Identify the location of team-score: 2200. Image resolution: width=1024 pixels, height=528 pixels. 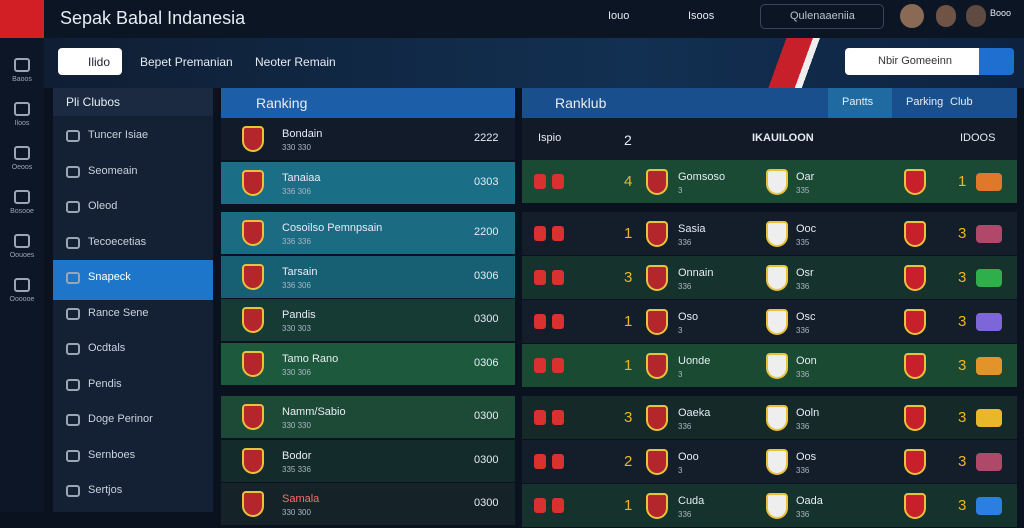
(486, 232).